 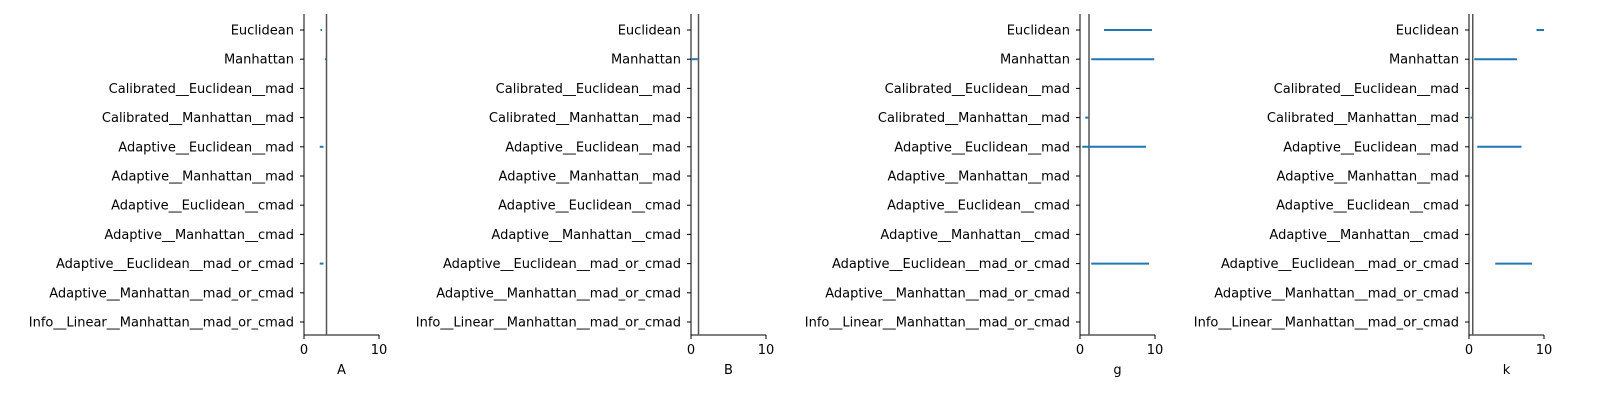 What do you see at coordinates (1507, 370) in the screenshot?
I see `x-axis-label: k` at bounding box center [1507, 370].